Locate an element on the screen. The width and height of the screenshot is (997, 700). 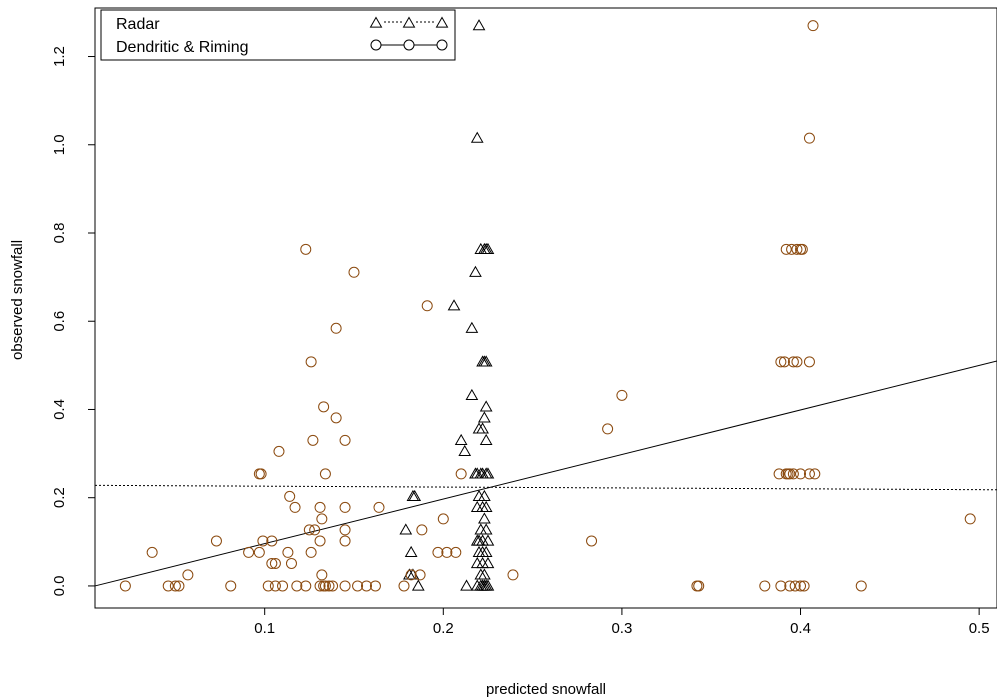
x-axis-label: predicted snowfall is located at coordinates (546, 689).